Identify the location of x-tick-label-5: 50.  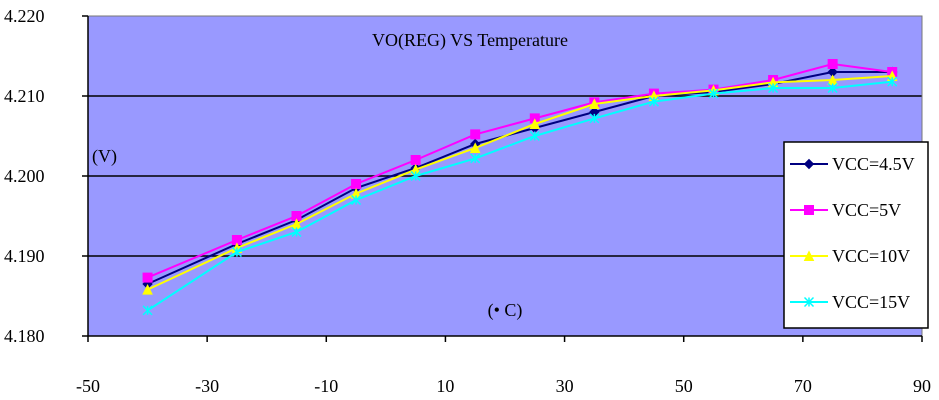
(684, 386).